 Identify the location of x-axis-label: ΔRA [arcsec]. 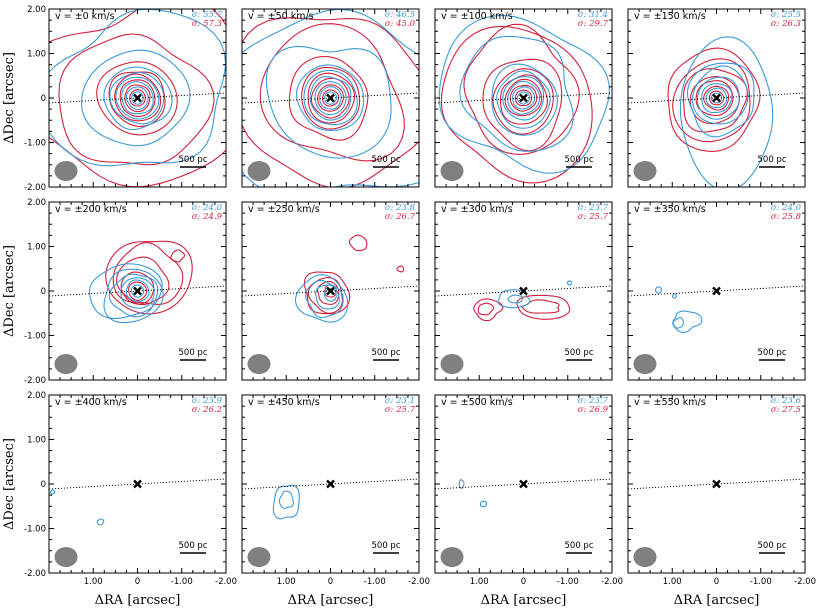
(331, 600).